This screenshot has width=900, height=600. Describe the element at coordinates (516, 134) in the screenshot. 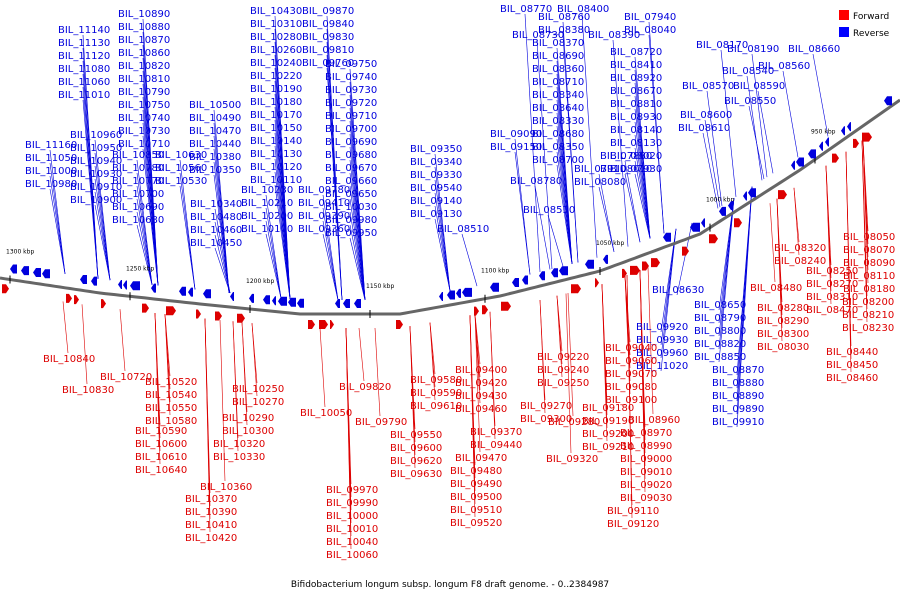

I see `reverse-gene-label: BIL_09090` at that location.